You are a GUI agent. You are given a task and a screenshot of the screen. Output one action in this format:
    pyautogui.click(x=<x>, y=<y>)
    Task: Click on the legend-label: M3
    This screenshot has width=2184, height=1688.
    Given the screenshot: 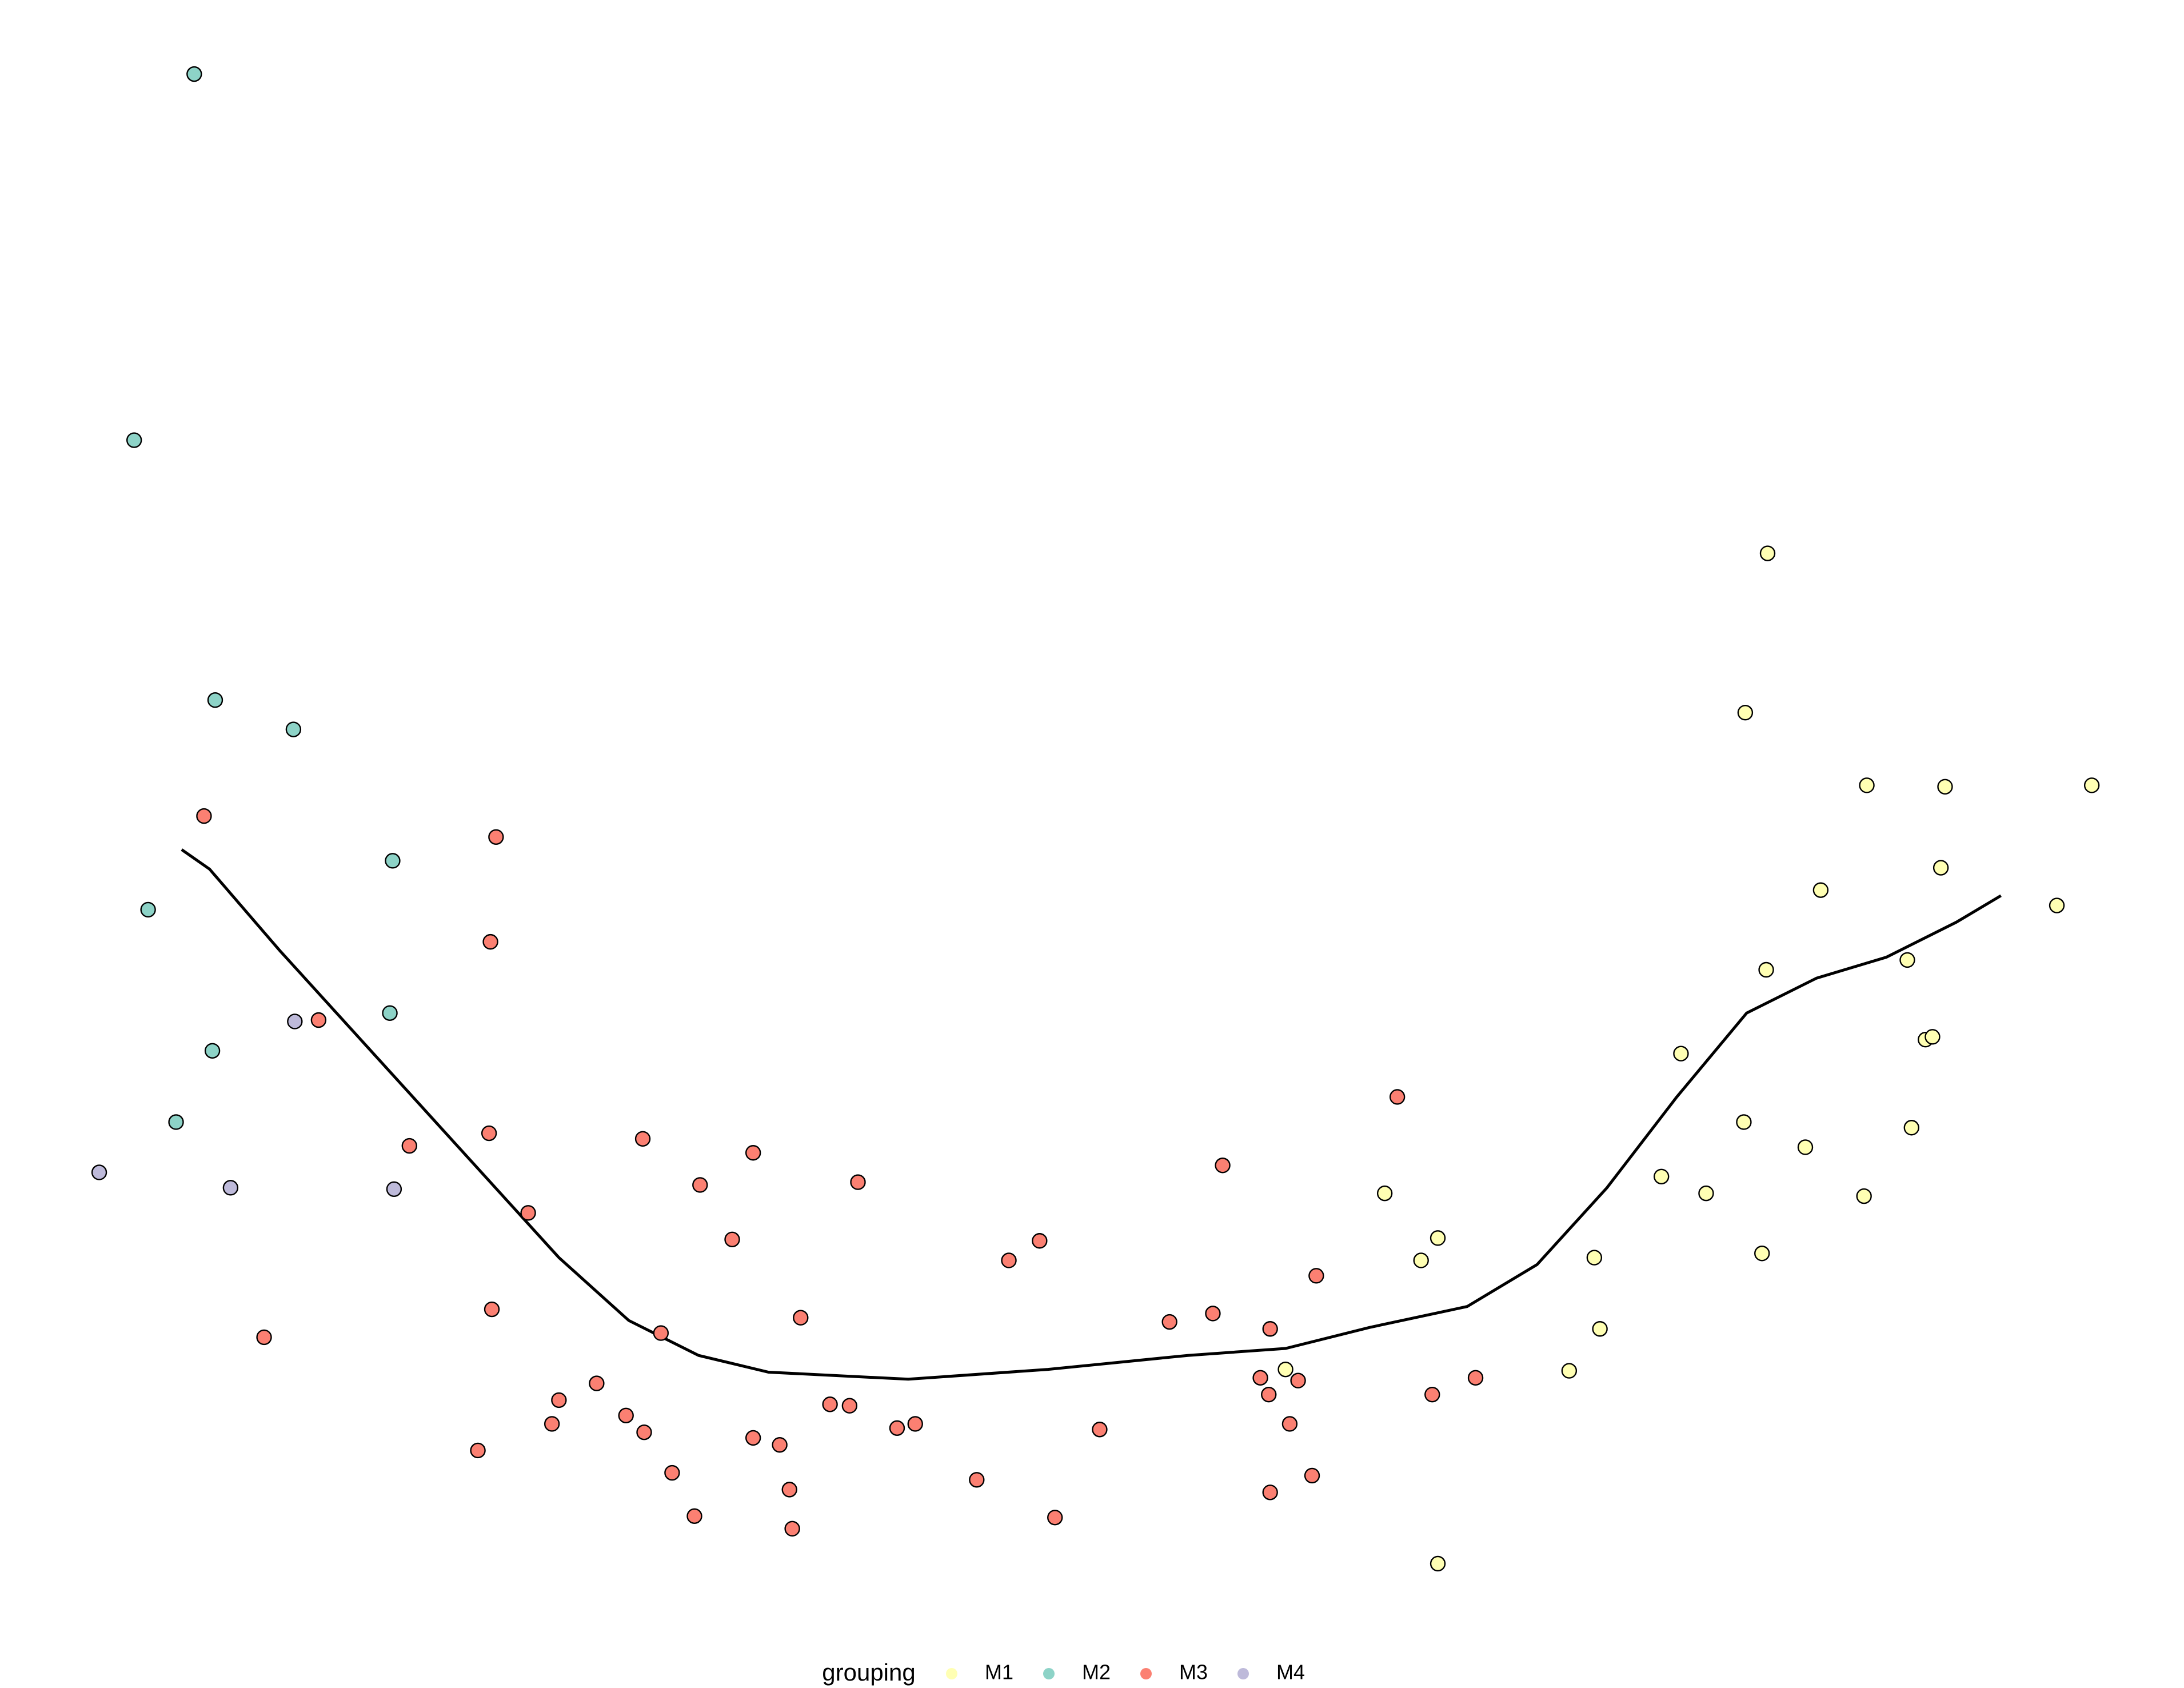 What is the action you would take?
    pyautogui.click(x=1193, y=1672)
    